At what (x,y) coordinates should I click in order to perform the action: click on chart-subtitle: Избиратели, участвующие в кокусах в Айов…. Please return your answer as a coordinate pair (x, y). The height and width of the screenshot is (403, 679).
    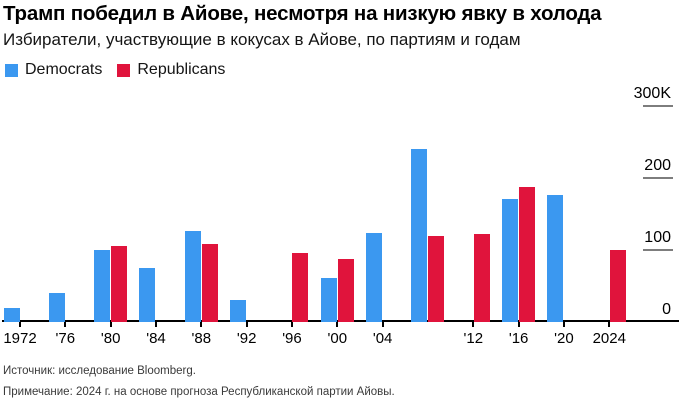
    Looking at the image, I should click on (262, 39).